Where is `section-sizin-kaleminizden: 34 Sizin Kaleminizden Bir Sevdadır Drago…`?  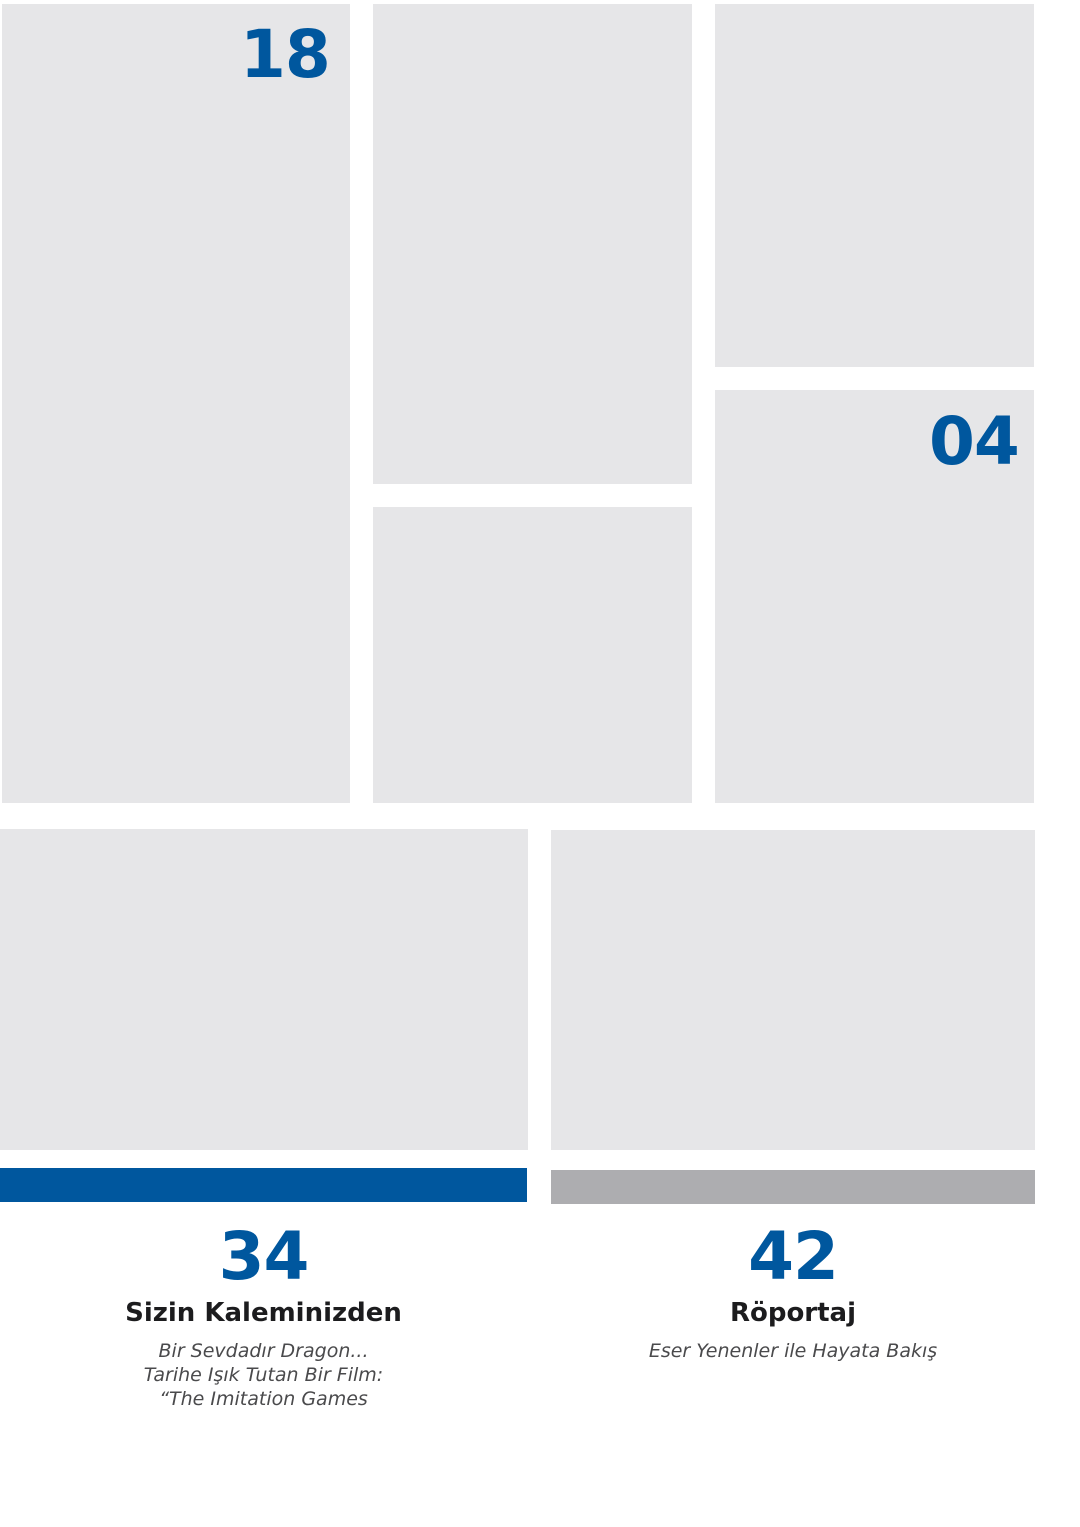 section-sizin-kaleminizden: 34 Sizin Kaleminizden Bir Sevdadır Drago… is located at coordinates (263, 1317).